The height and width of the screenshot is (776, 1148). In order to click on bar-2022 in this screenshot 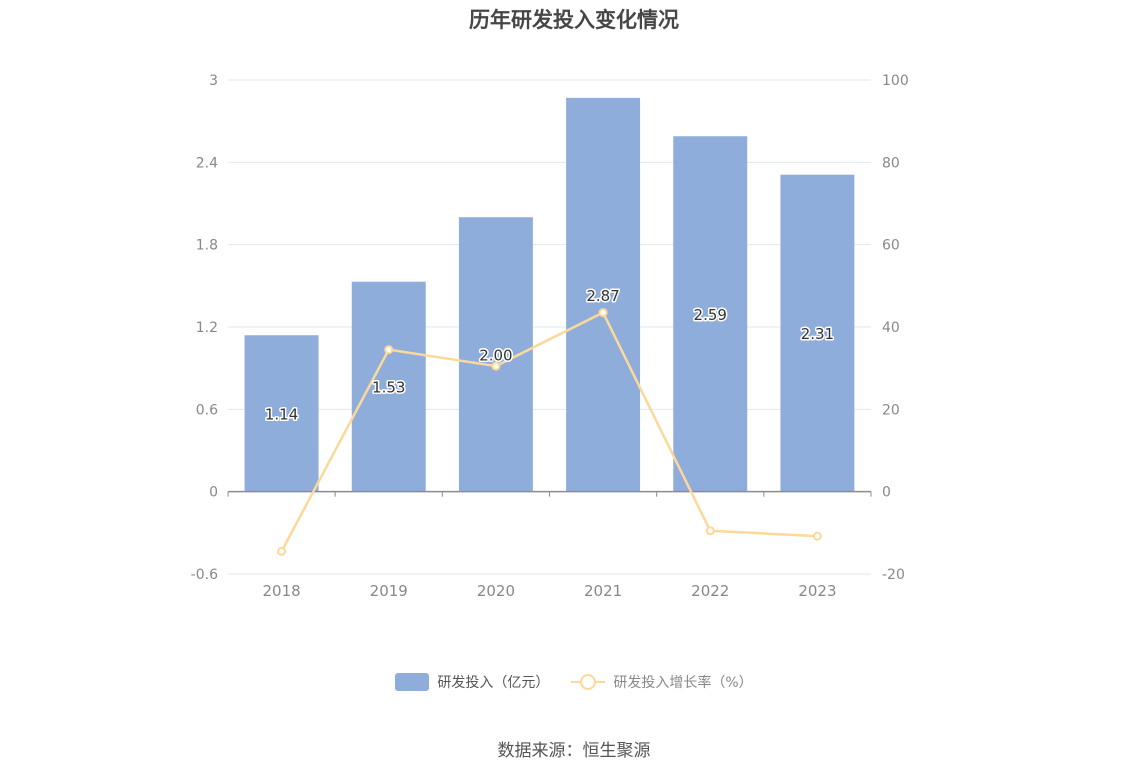, I will do `click(710, 314)`.